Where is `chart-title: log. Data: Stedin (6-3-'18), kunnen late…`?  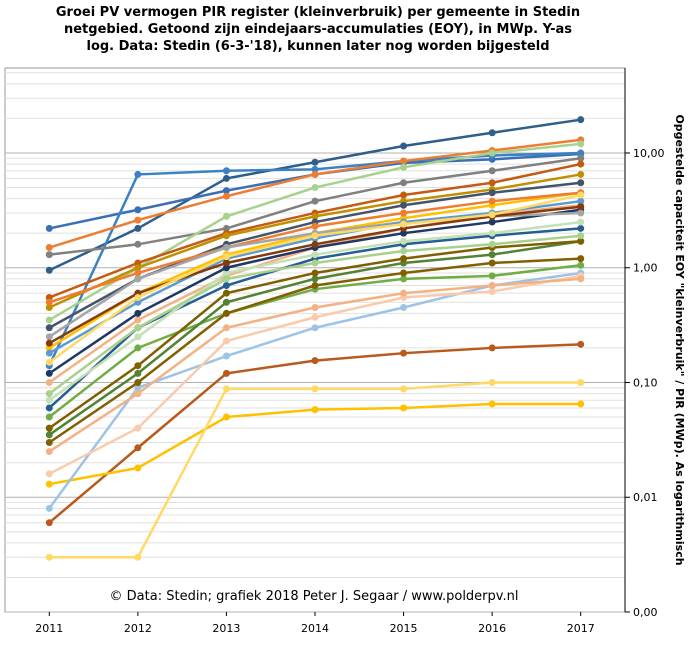
chart-title: log. Data: Stedin (6-3-'18), kunnen late… is located at coordinates (317, 46).